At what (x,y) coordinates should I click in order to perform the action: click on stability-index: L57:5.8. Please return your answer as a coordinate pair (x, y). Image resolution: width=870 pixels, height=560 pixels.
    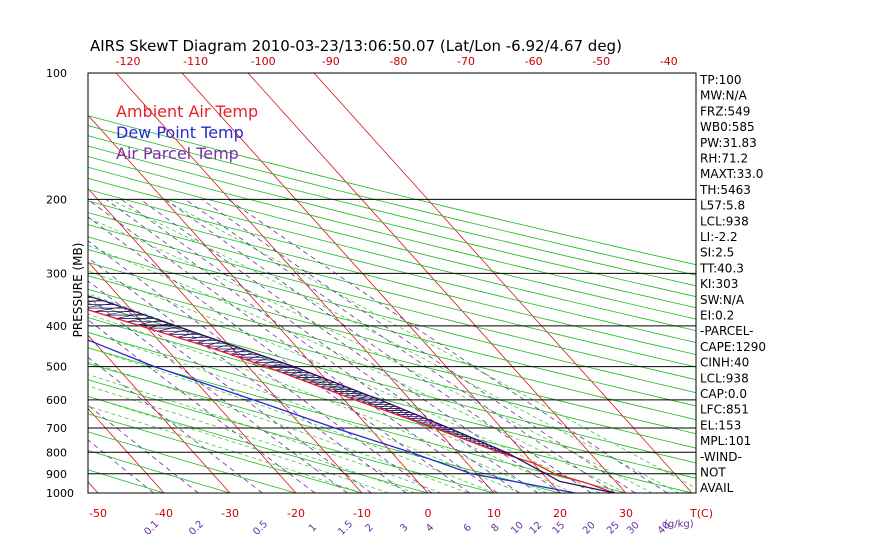
    Looking at the image, I should click on (722, 206).